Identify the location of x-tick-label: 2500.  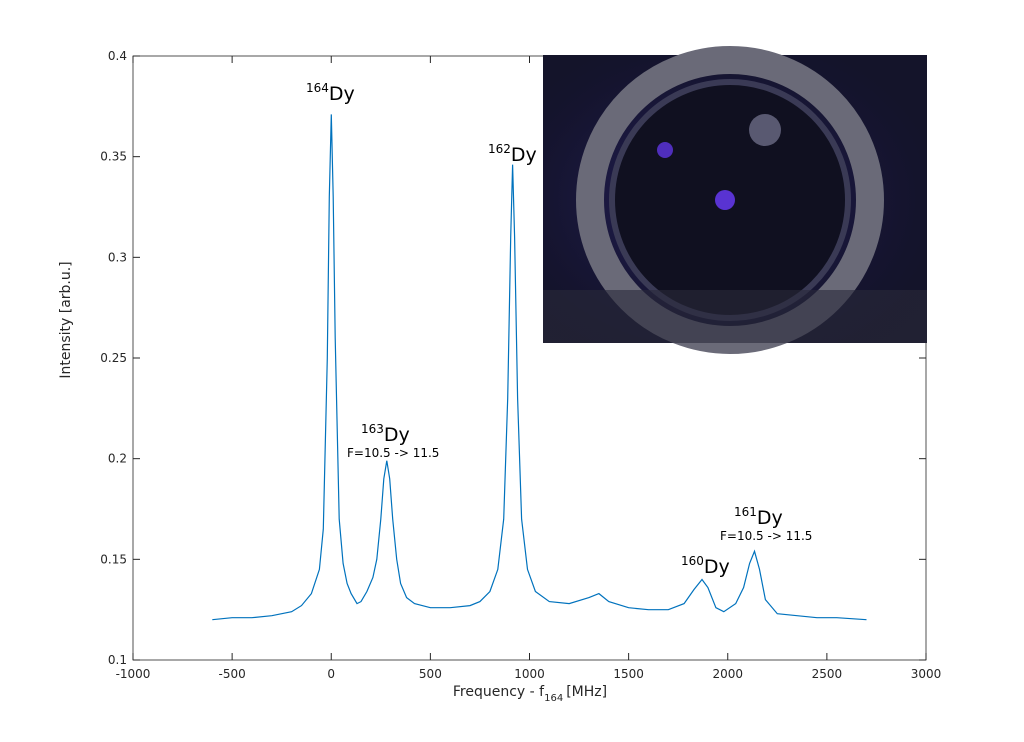
(827, 674).